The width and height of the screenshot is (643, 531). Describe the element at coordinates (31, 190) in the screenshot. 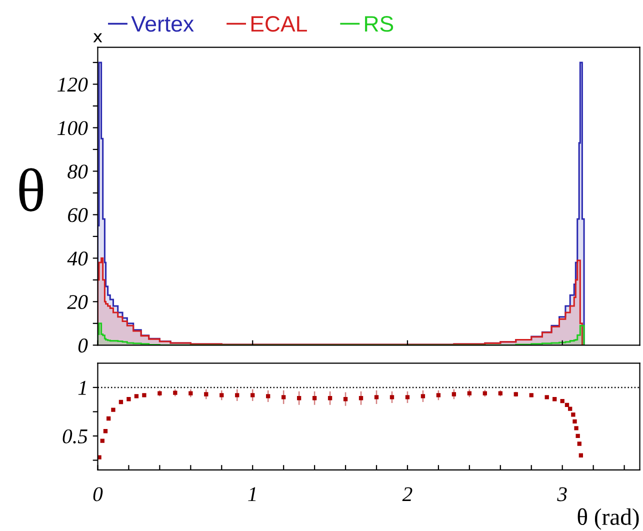

I see `y-axis-title: θ` at that location.